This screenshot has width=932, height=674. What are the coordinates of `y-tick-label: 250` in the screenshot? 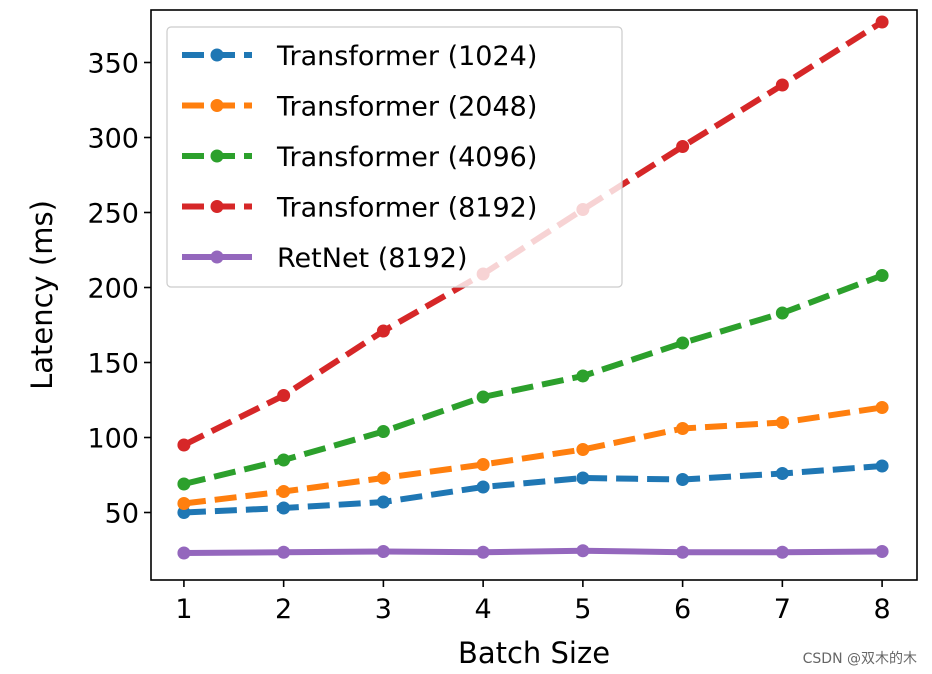 It's located at (113, 214).